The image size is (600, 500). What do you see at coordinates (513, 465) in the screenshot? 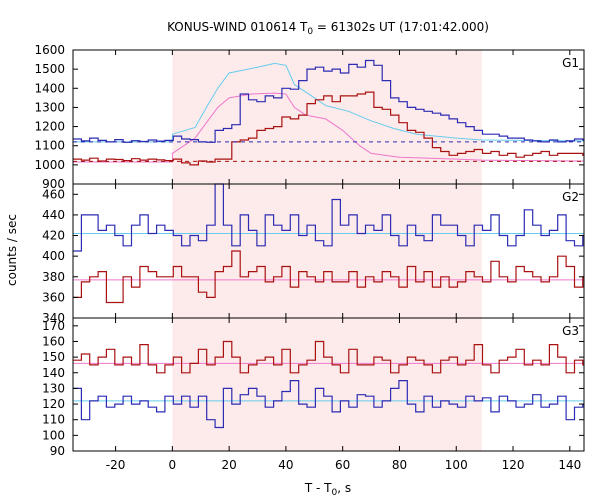
I see `x-tick-label: 120` at bounding box center [513, 465].